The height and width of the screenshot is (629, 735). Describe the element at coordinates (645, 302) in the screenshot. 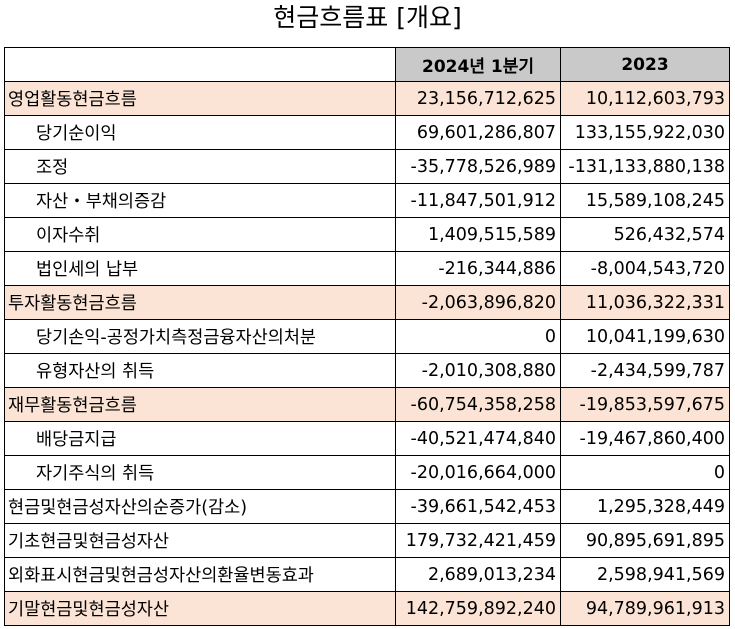

I see `value-2023: 11,036,322,331` at that location.